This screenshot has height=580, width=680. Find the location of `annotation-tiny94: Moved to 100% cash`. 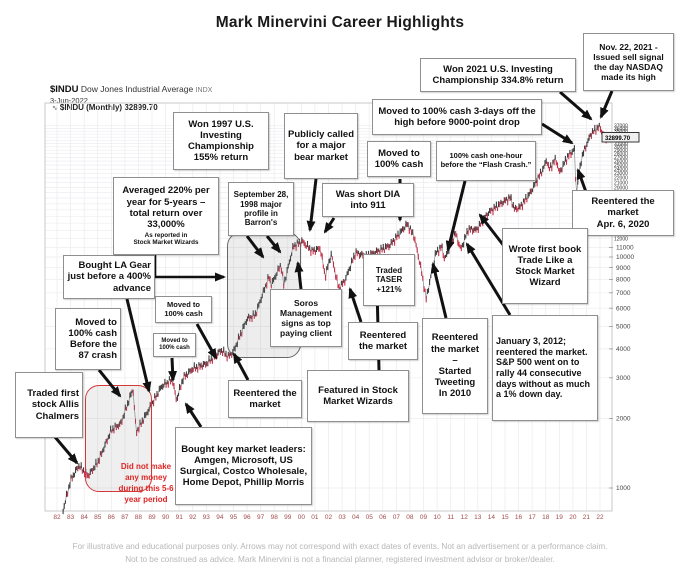

annotation-tiny94: Moved to 100% cash is located at coordinates (174, 345).